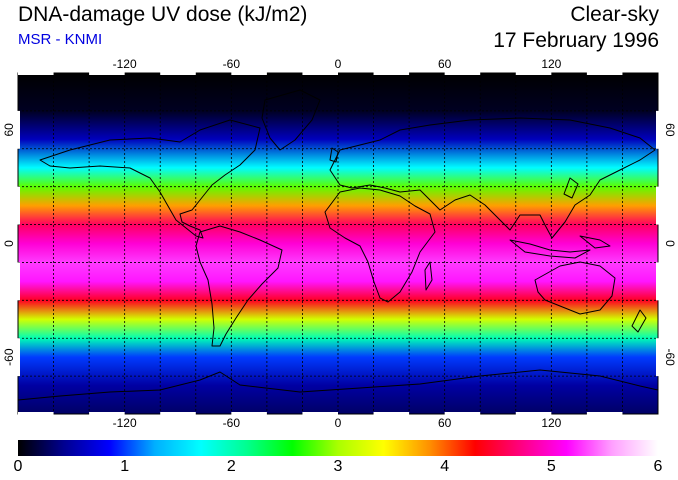  I want to click on uk-coast, so click(334, 155).